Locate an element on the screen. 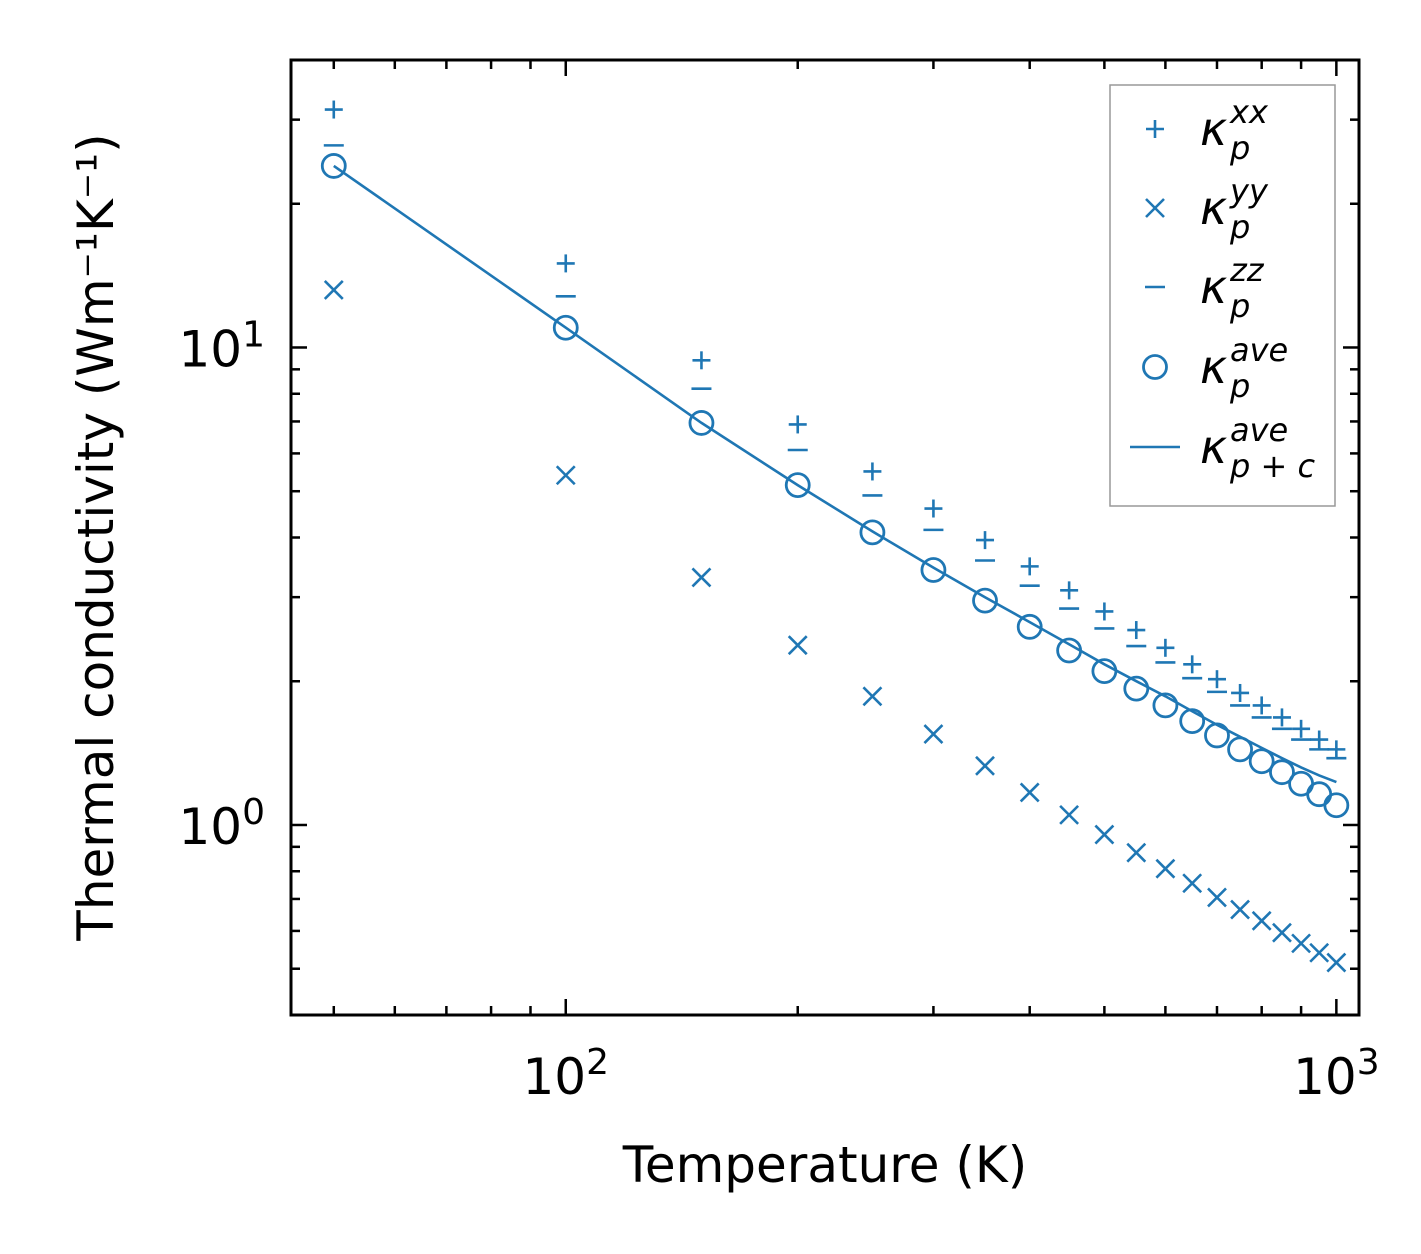 The height and width of the screenshot is (1254, 1421). x-tick-label: 102 is located at coordinates (565, 1074).